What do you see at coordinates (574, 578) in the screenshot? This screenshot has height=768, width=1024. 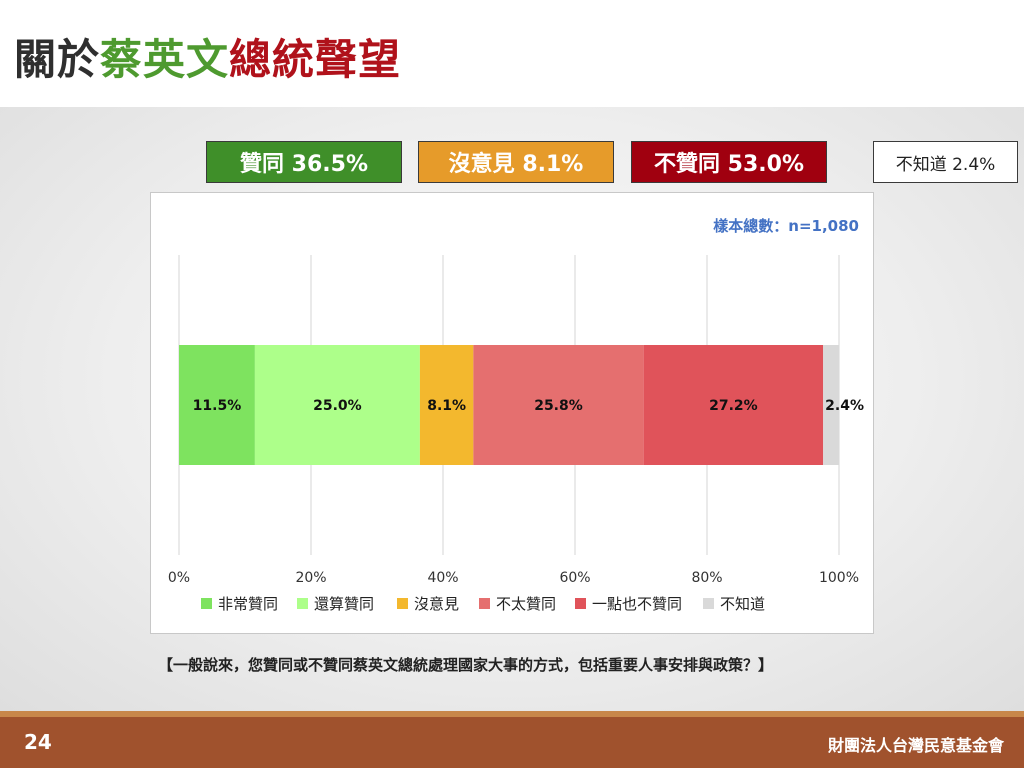 I see `x-tick-label: 60%` at bounding box center [574, 578].